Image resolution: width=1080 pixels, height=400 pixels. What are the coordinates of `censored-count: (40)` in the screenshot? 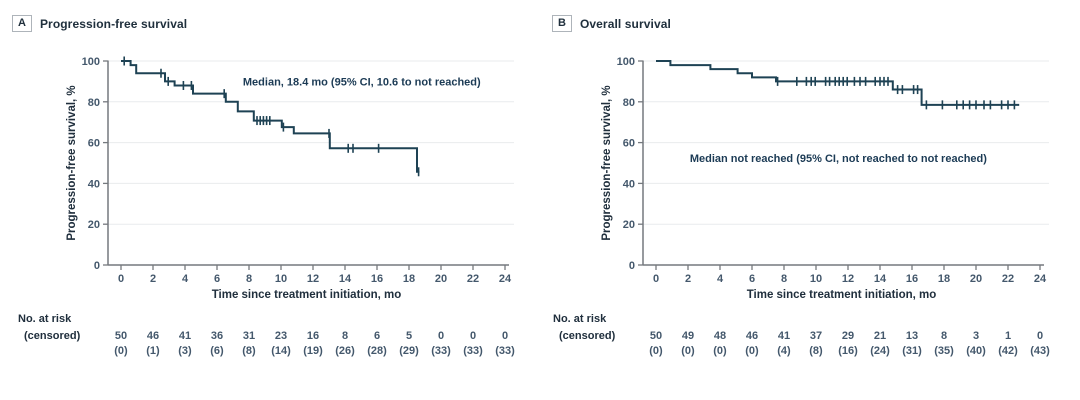 It's located at (976, 351).